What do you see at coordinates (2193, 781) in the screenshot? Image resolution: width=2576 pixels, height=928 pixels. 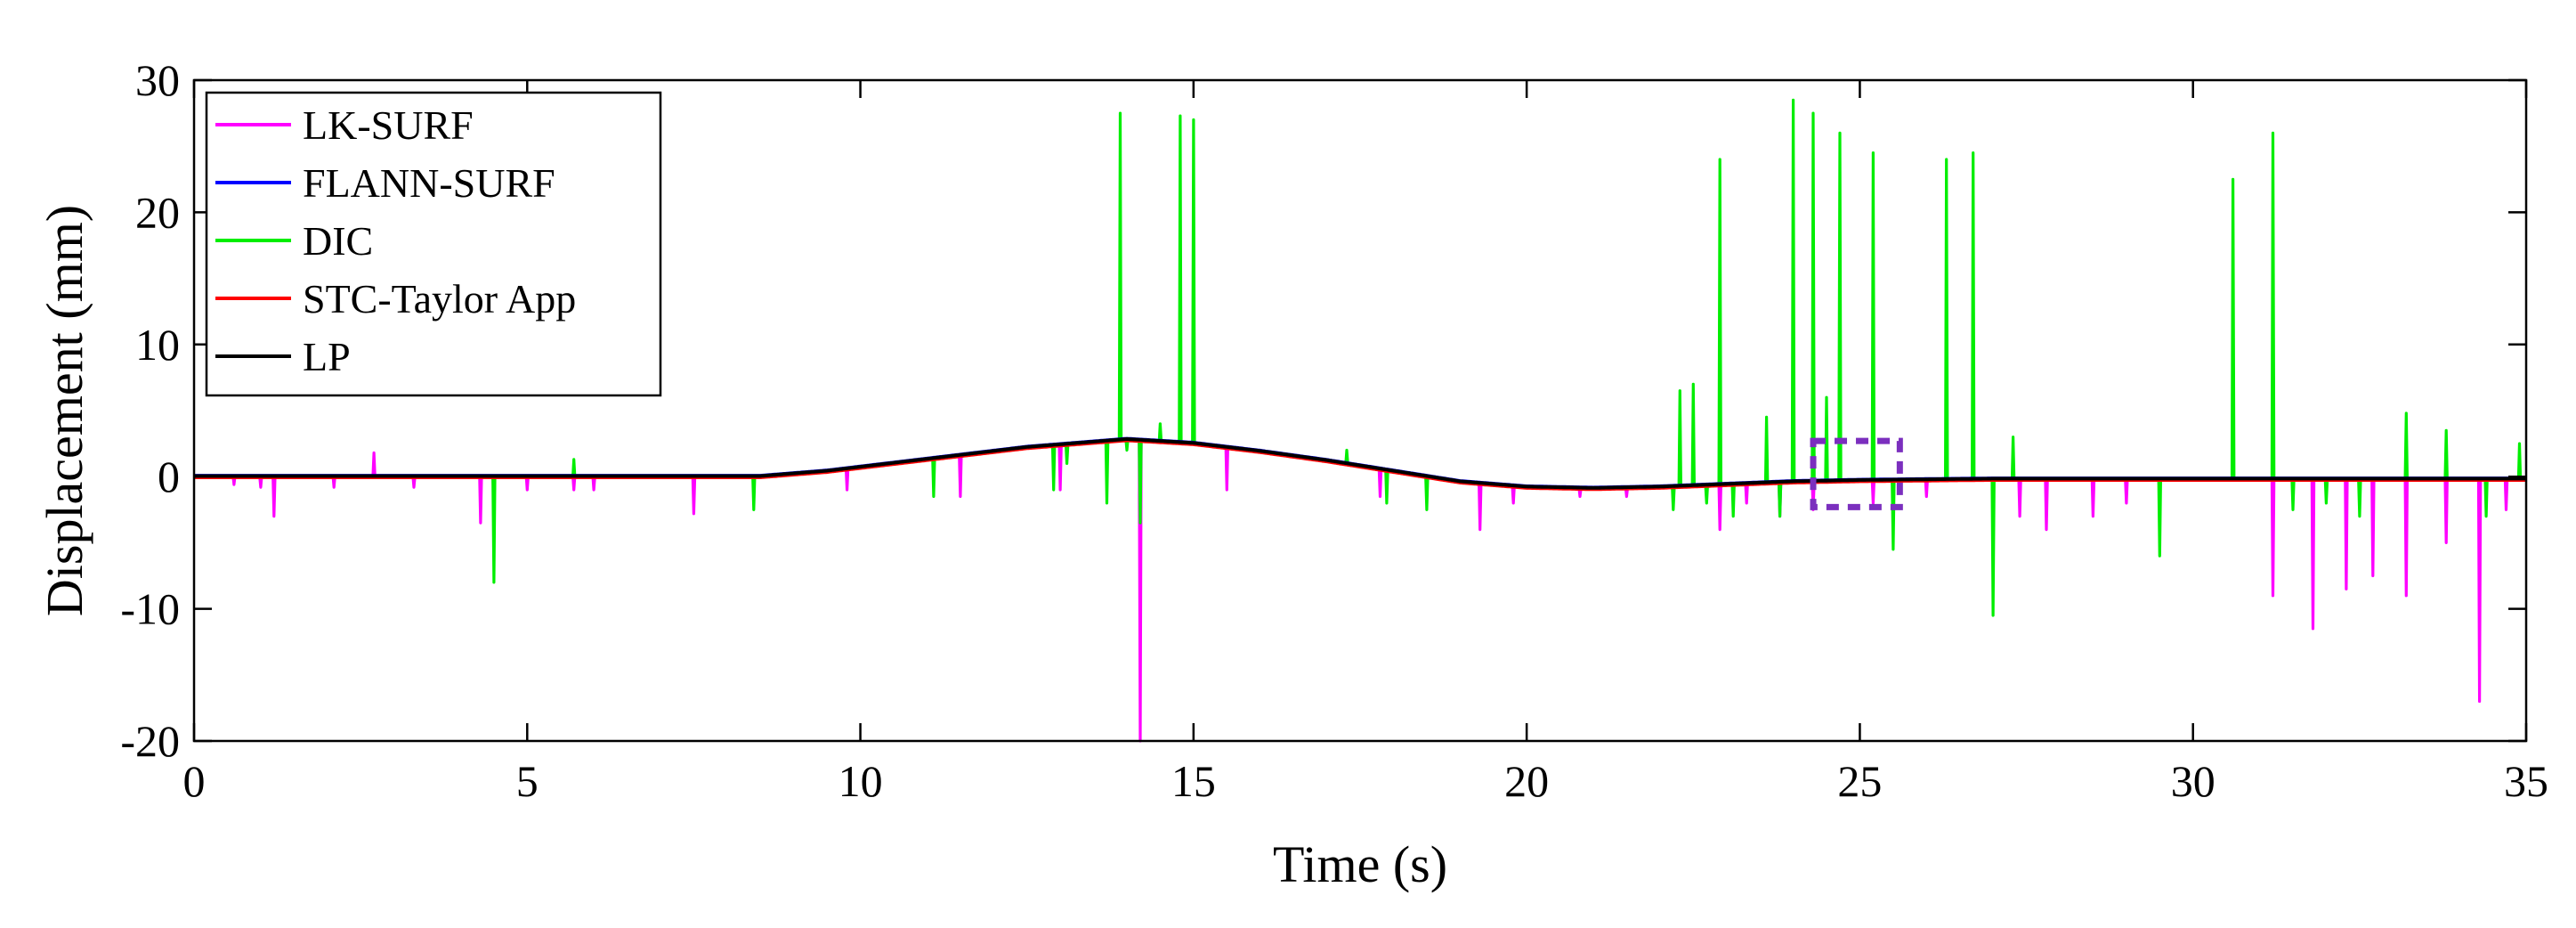 I see `x-tick-label: 30` at bounding box center [2193, 781].